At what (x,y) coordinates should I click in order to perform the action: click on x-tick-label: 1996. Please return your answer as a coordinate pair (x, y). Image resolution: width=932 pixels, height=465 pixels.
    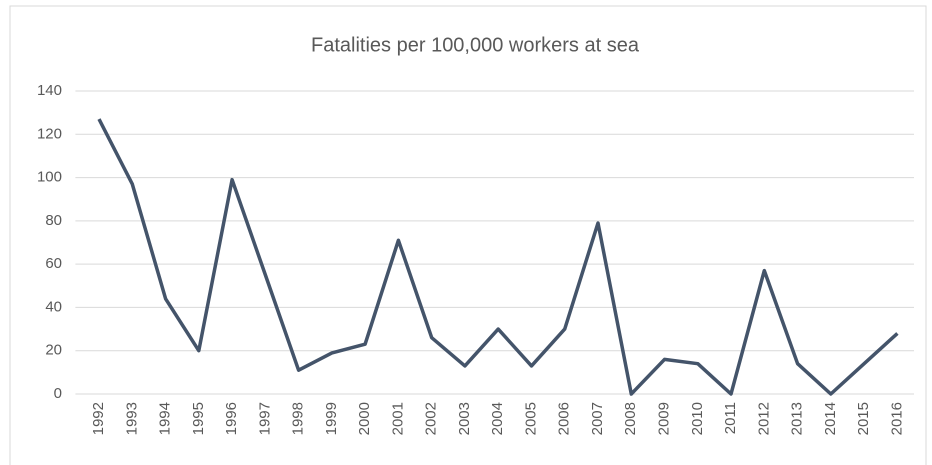
    Looking at the image, I should click on (231, 418).